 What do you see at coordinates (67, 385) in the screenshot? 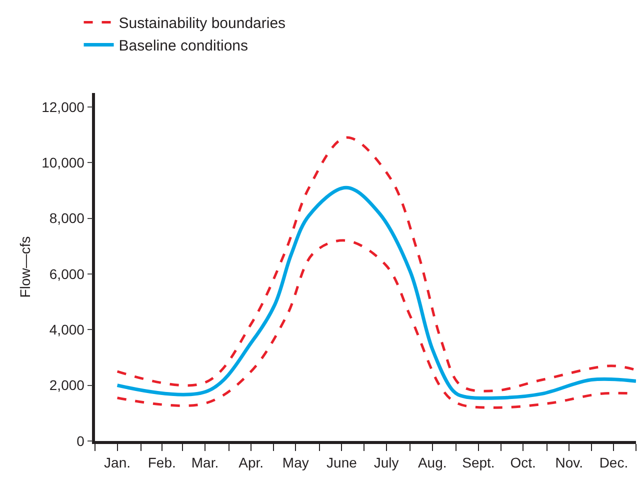
I see `y-tick-label: 2,000` at bounding box center [67, 385].